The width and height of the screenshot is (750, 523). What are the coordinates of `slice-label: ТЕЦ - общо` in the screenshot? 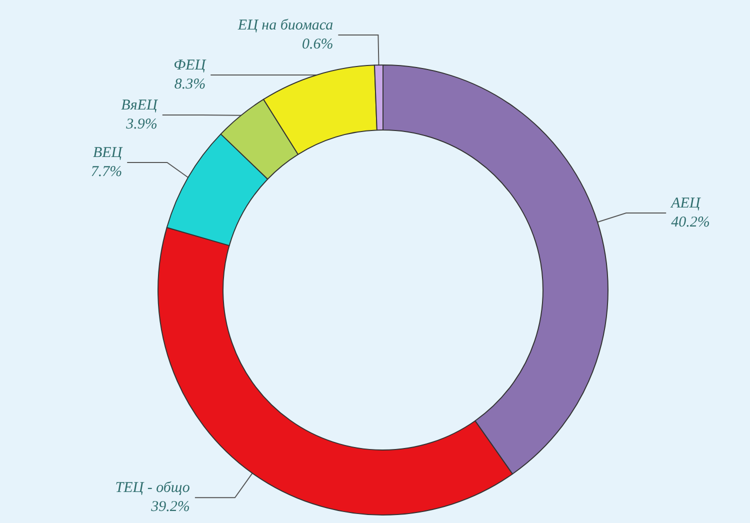 It's located at (152, 488).